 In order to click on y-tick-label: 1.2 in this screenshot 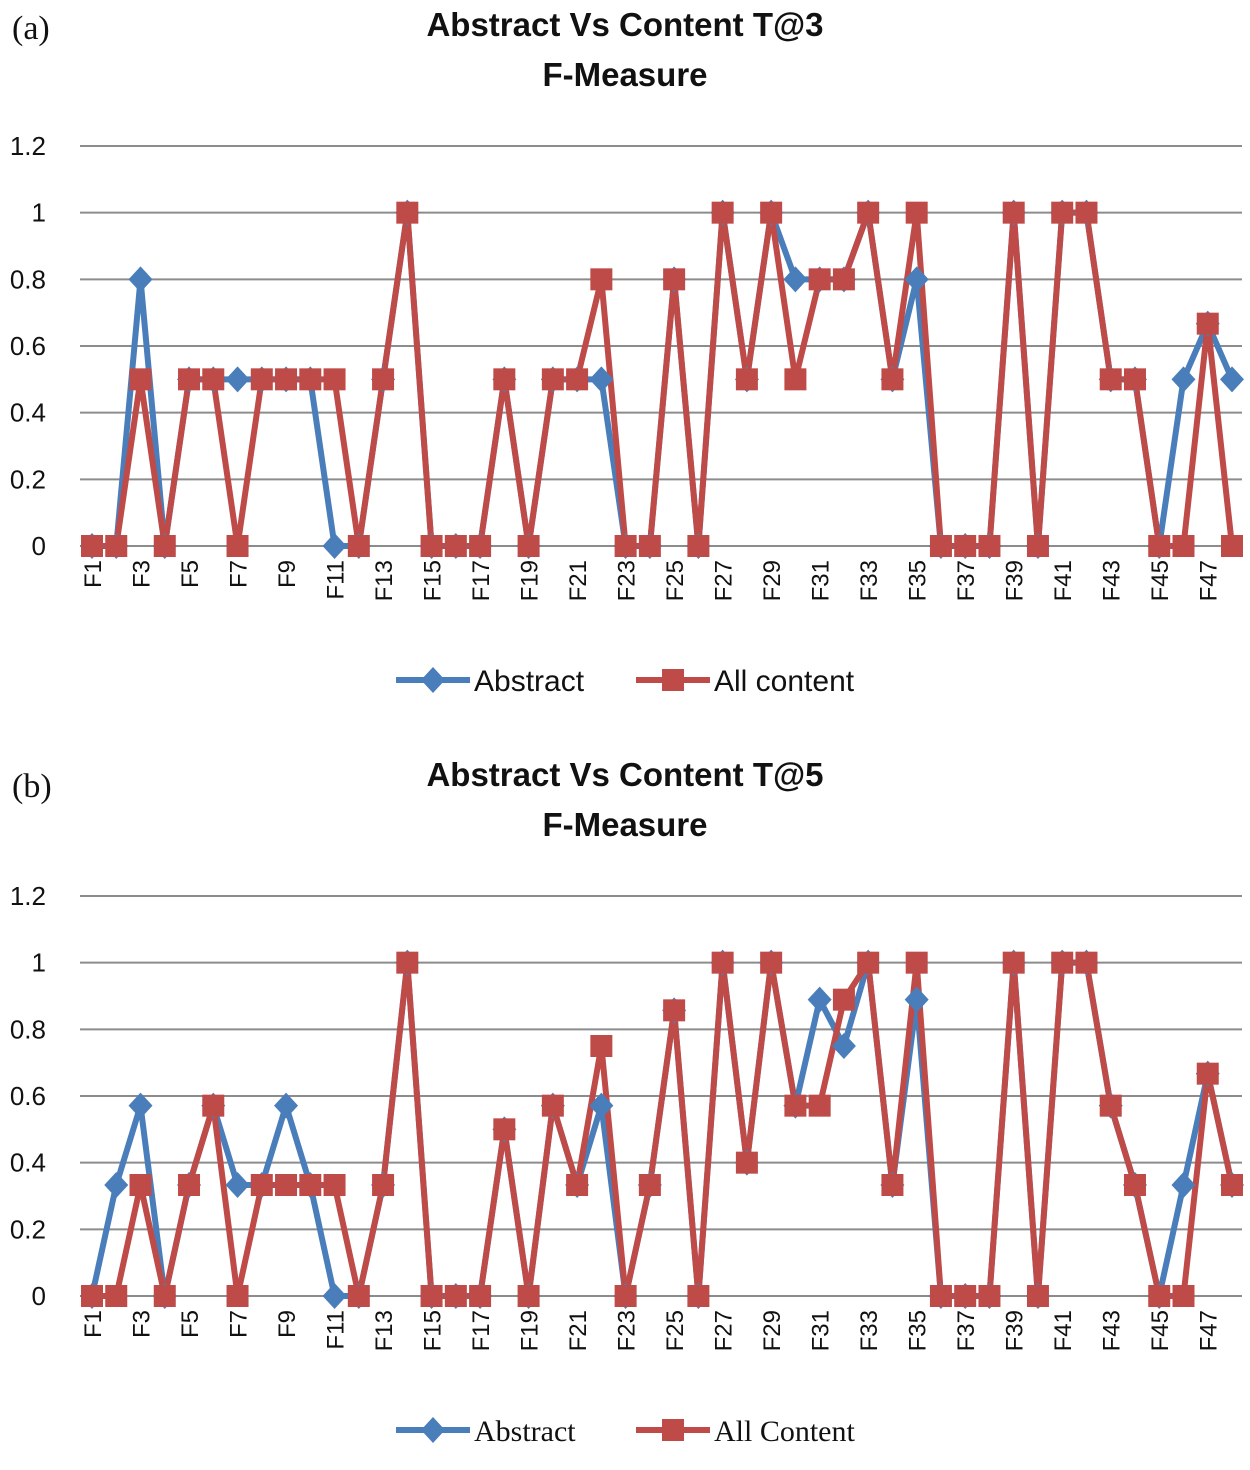, I will do `click(28, 146)`.